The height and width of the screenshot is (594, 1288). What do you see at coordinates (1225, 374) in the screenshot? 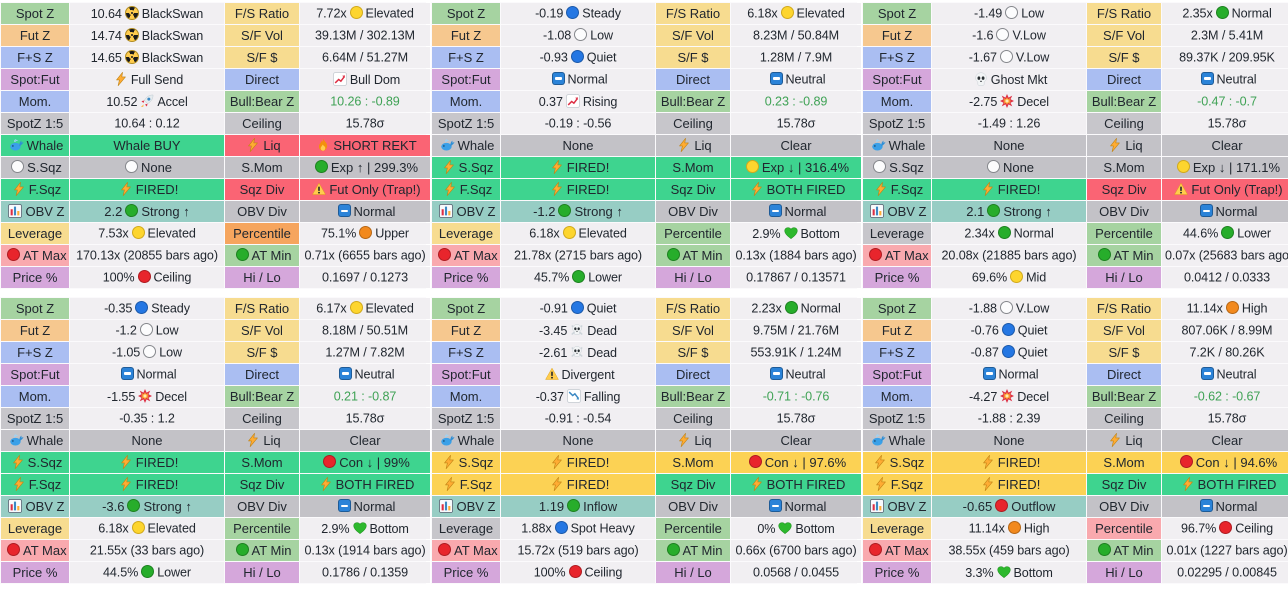
I see `direct-value: Neutral` at bounding box center [1225, 374].